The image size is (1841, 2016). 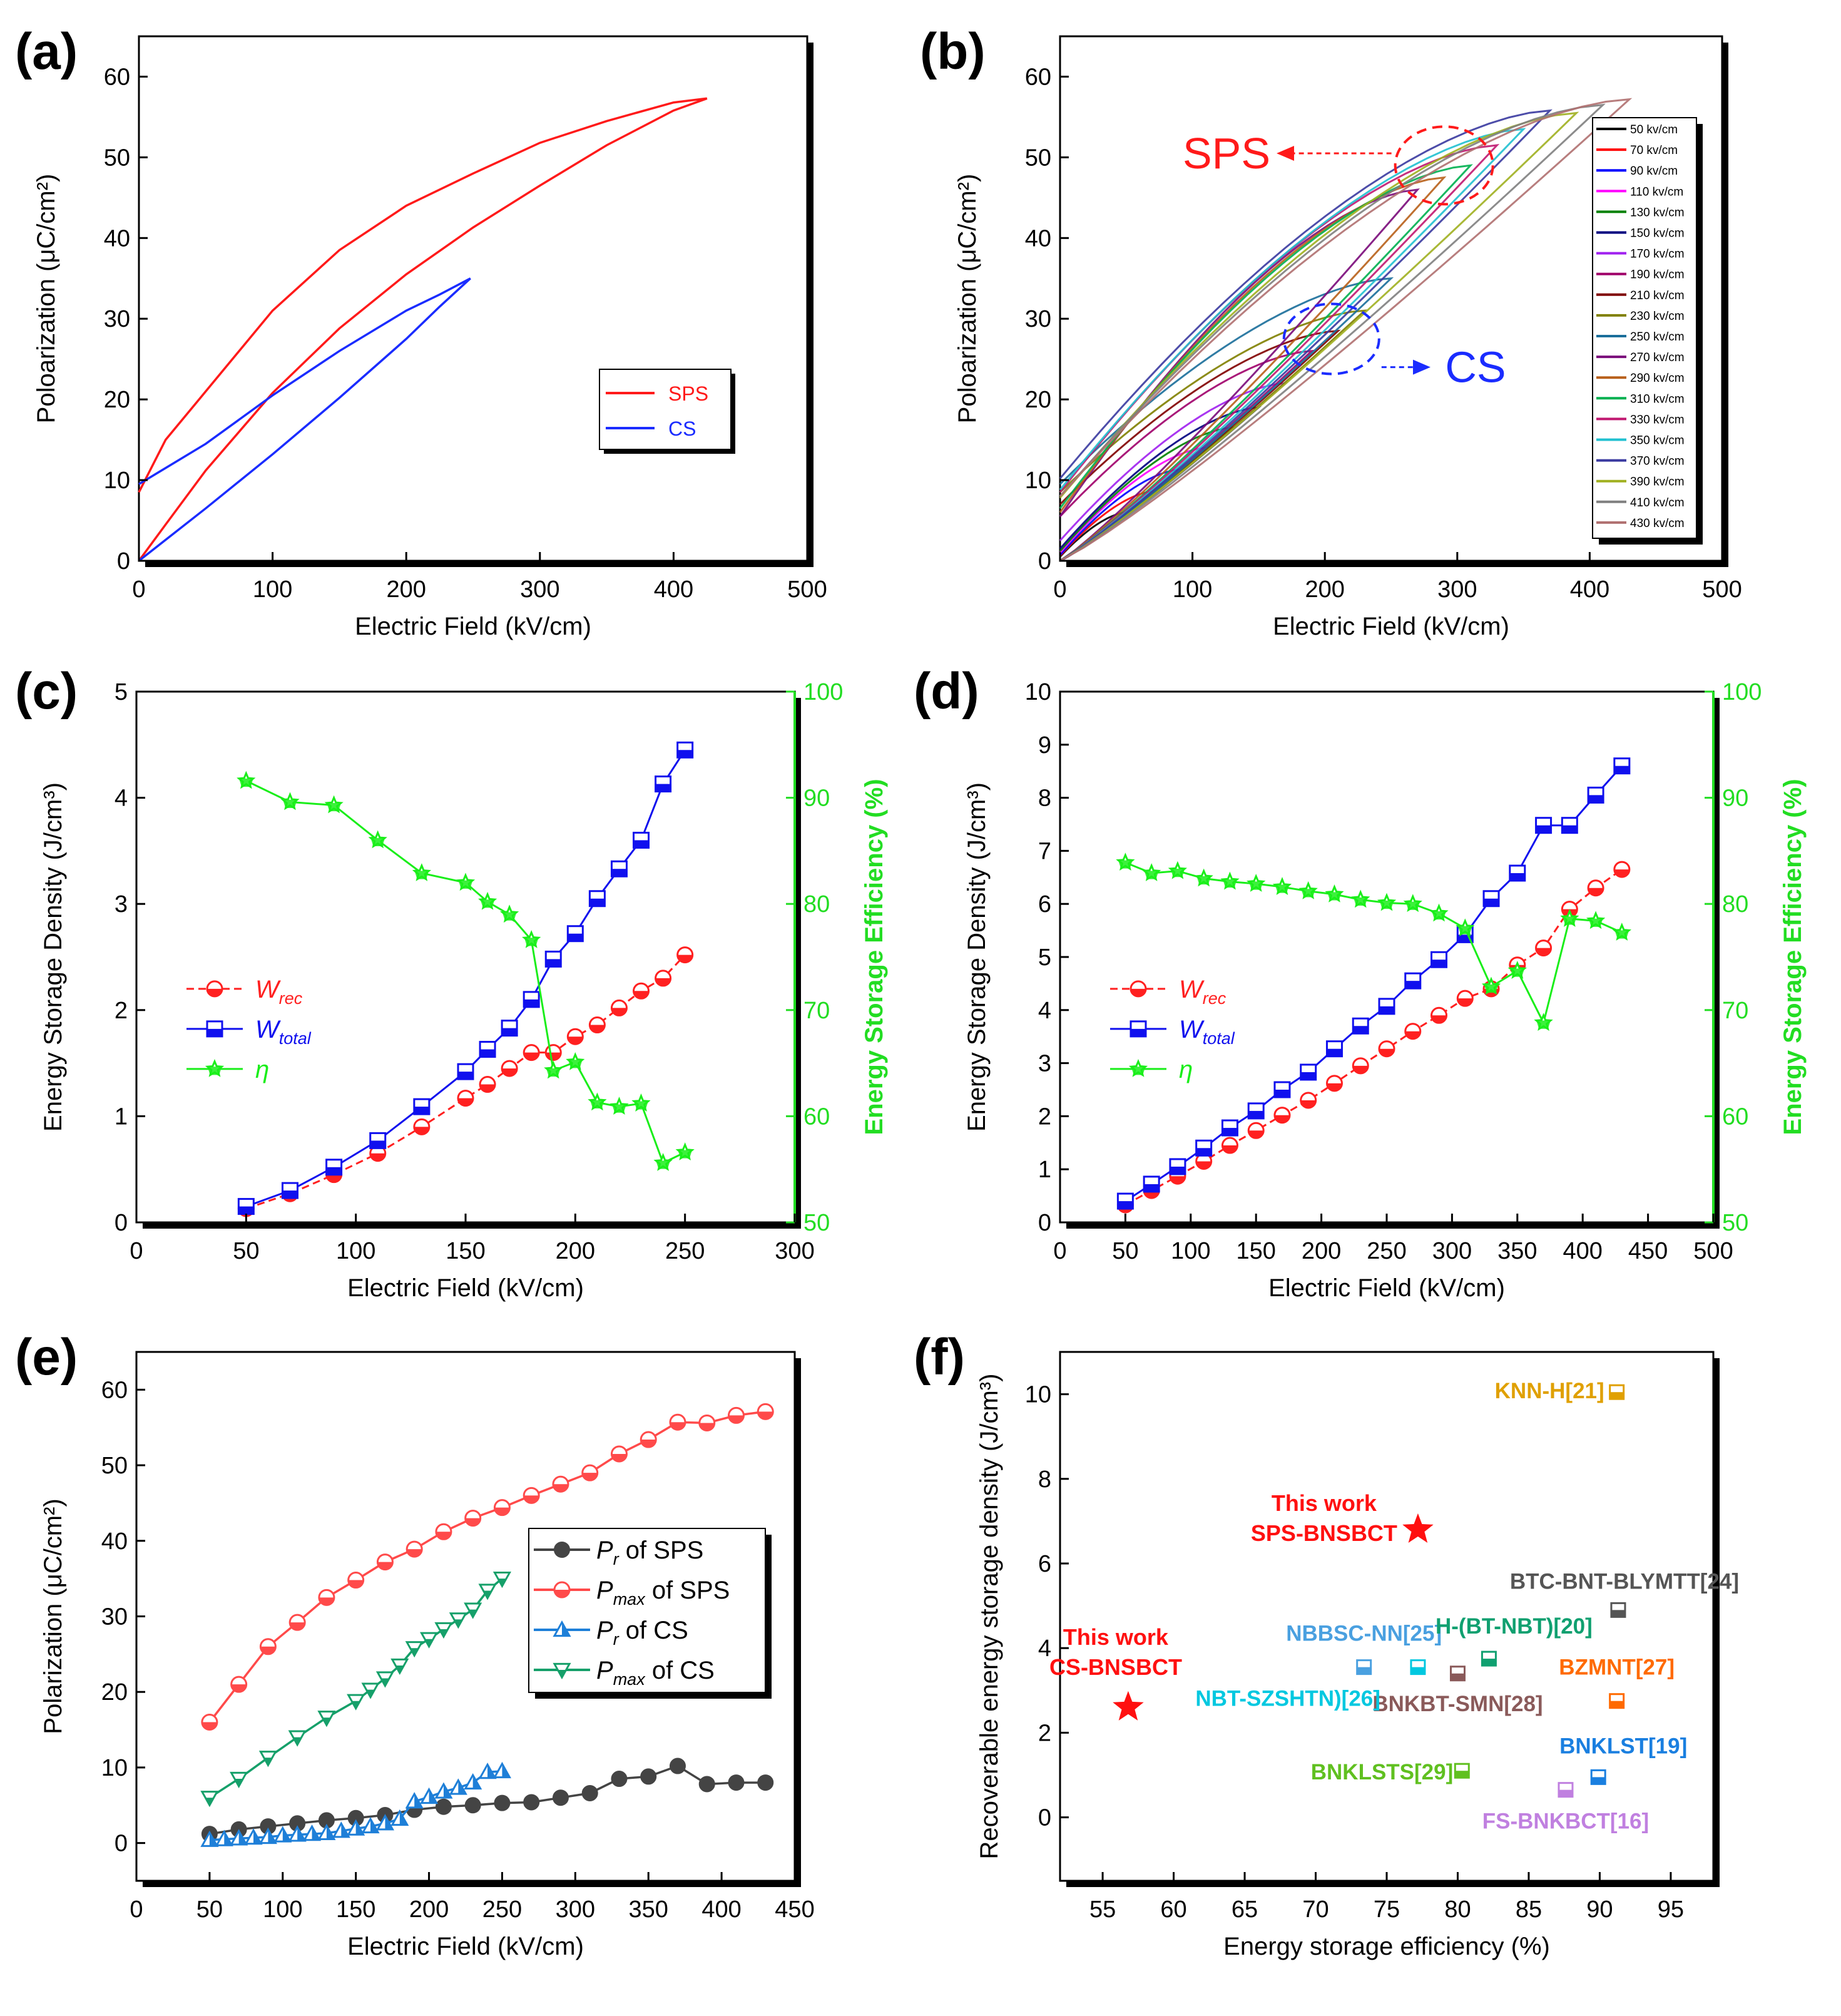 What do you see at coordinates (661, 1550) in the screenshot?
I see `legend-suffix: of SPS` at bounding box center [661, 1550].